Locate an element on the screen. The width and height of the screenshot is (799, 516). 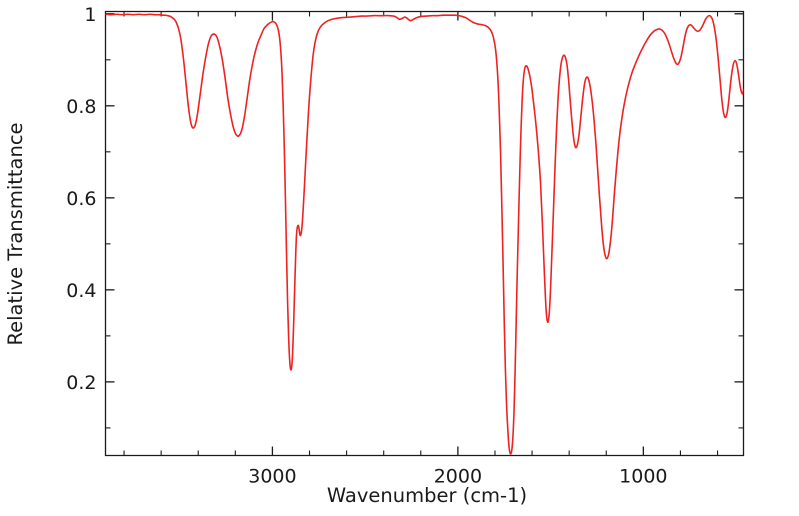
x-axis-tick-labels: 3000 2000 1000 is located at coordinates (457, 477).